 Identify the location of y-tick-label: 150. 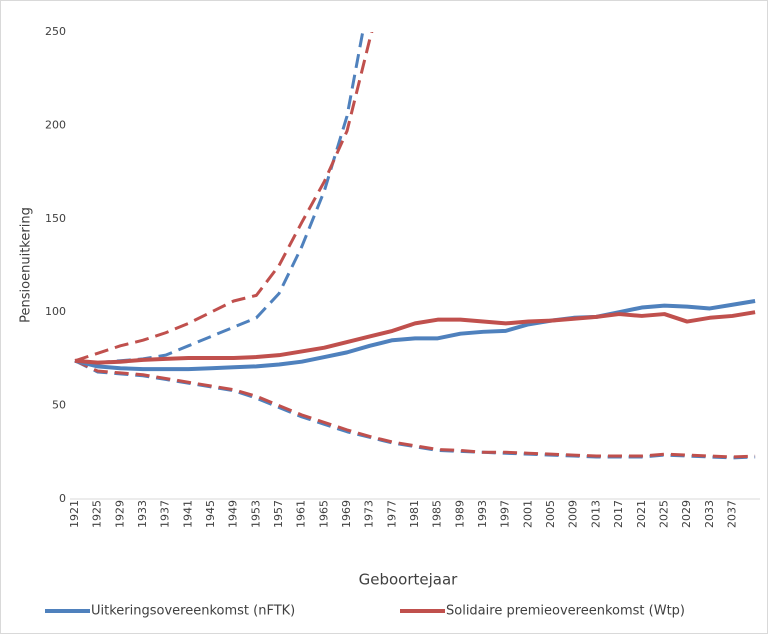
(55, 218).